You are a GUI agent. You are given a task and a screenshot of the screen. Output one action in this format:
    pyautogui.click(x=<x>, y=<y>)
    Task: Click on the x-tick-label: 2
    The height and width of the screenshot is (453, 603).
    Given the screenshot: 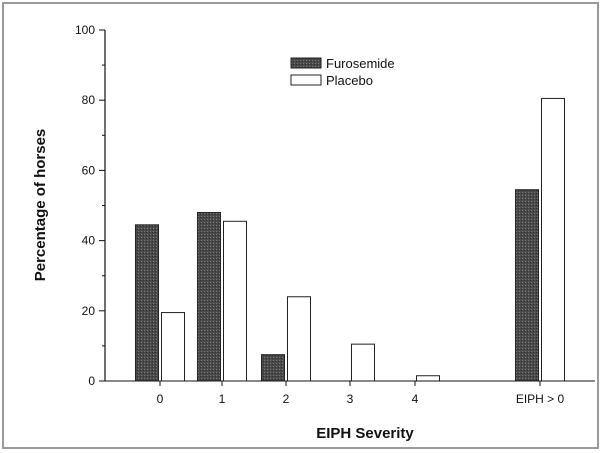 What is the action you would take?
    pyautogui.click(x=286, y=399)
    